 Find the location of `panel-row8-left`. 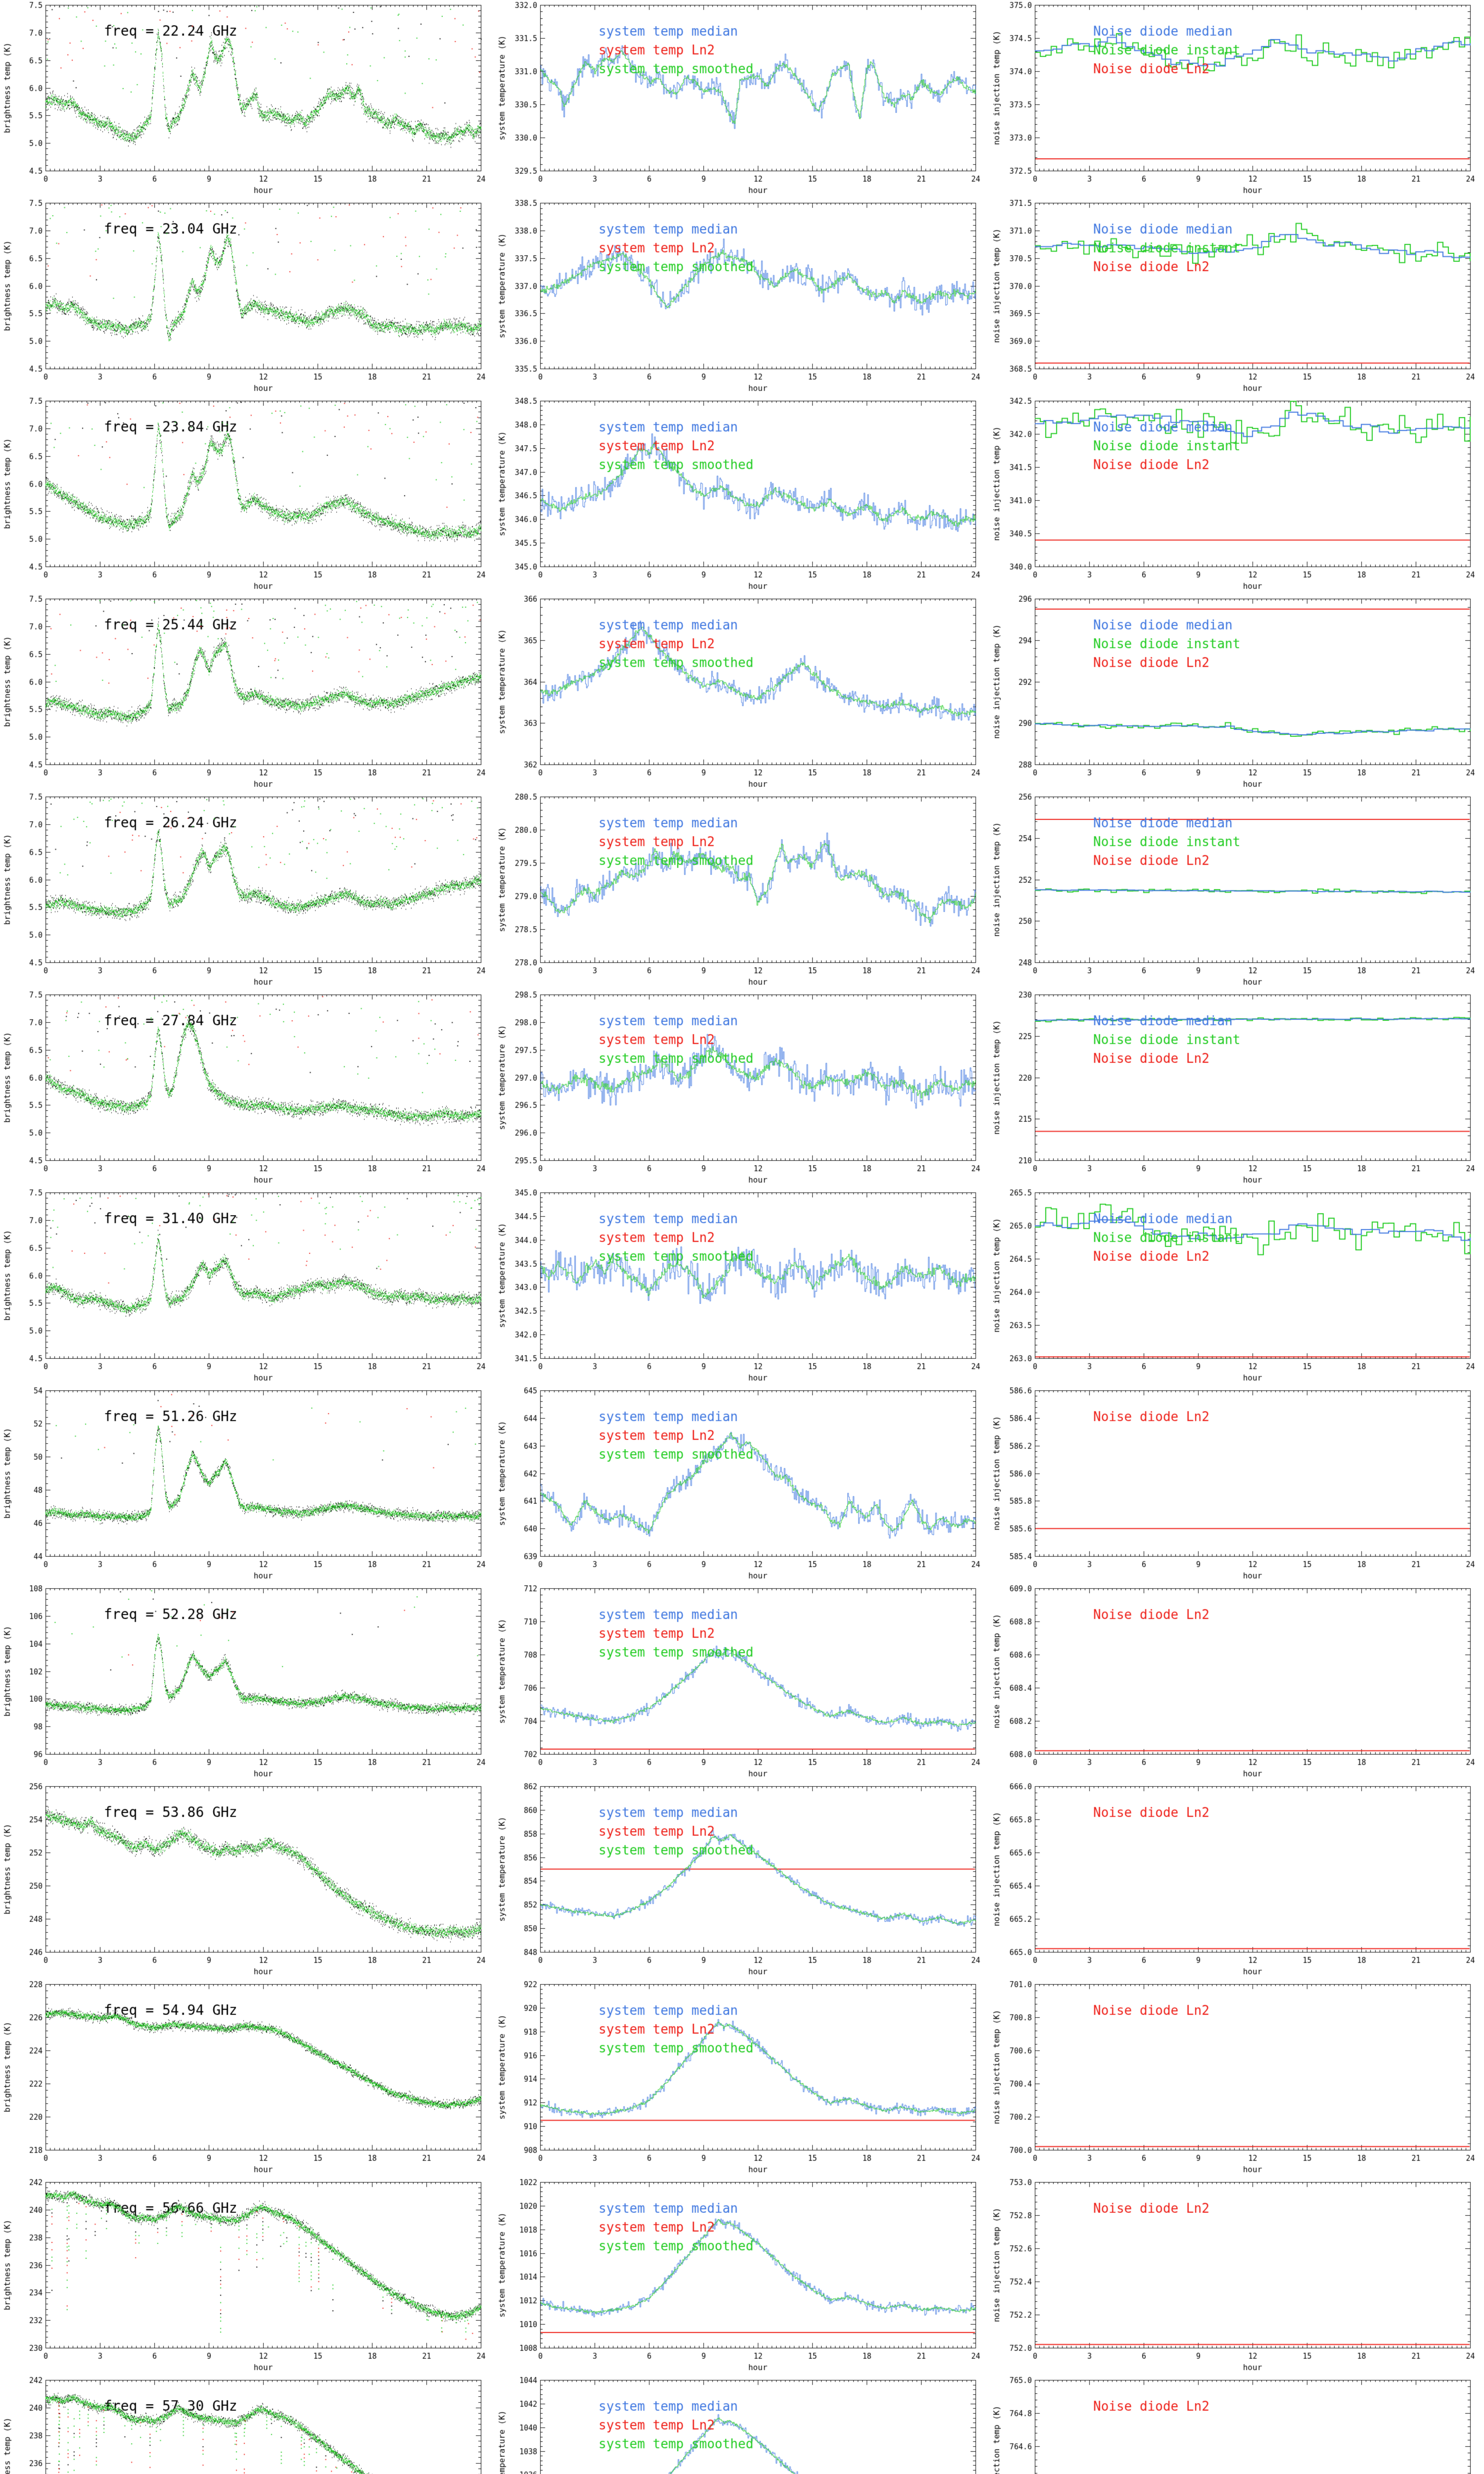

panel-row8-left is located at coordinates (247, 1484).